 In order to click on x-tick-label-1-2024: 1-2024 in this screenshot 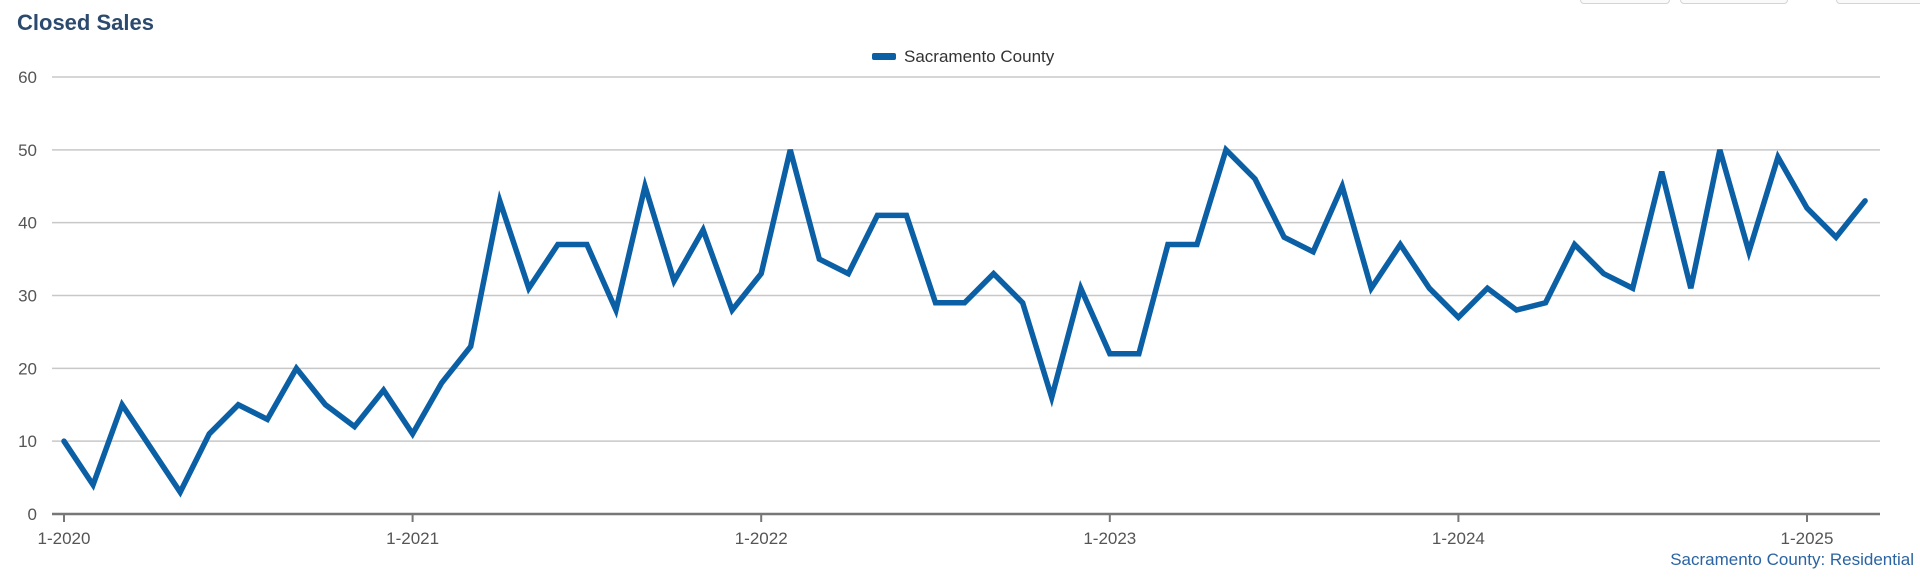, I will do `click(1458, 538)`.